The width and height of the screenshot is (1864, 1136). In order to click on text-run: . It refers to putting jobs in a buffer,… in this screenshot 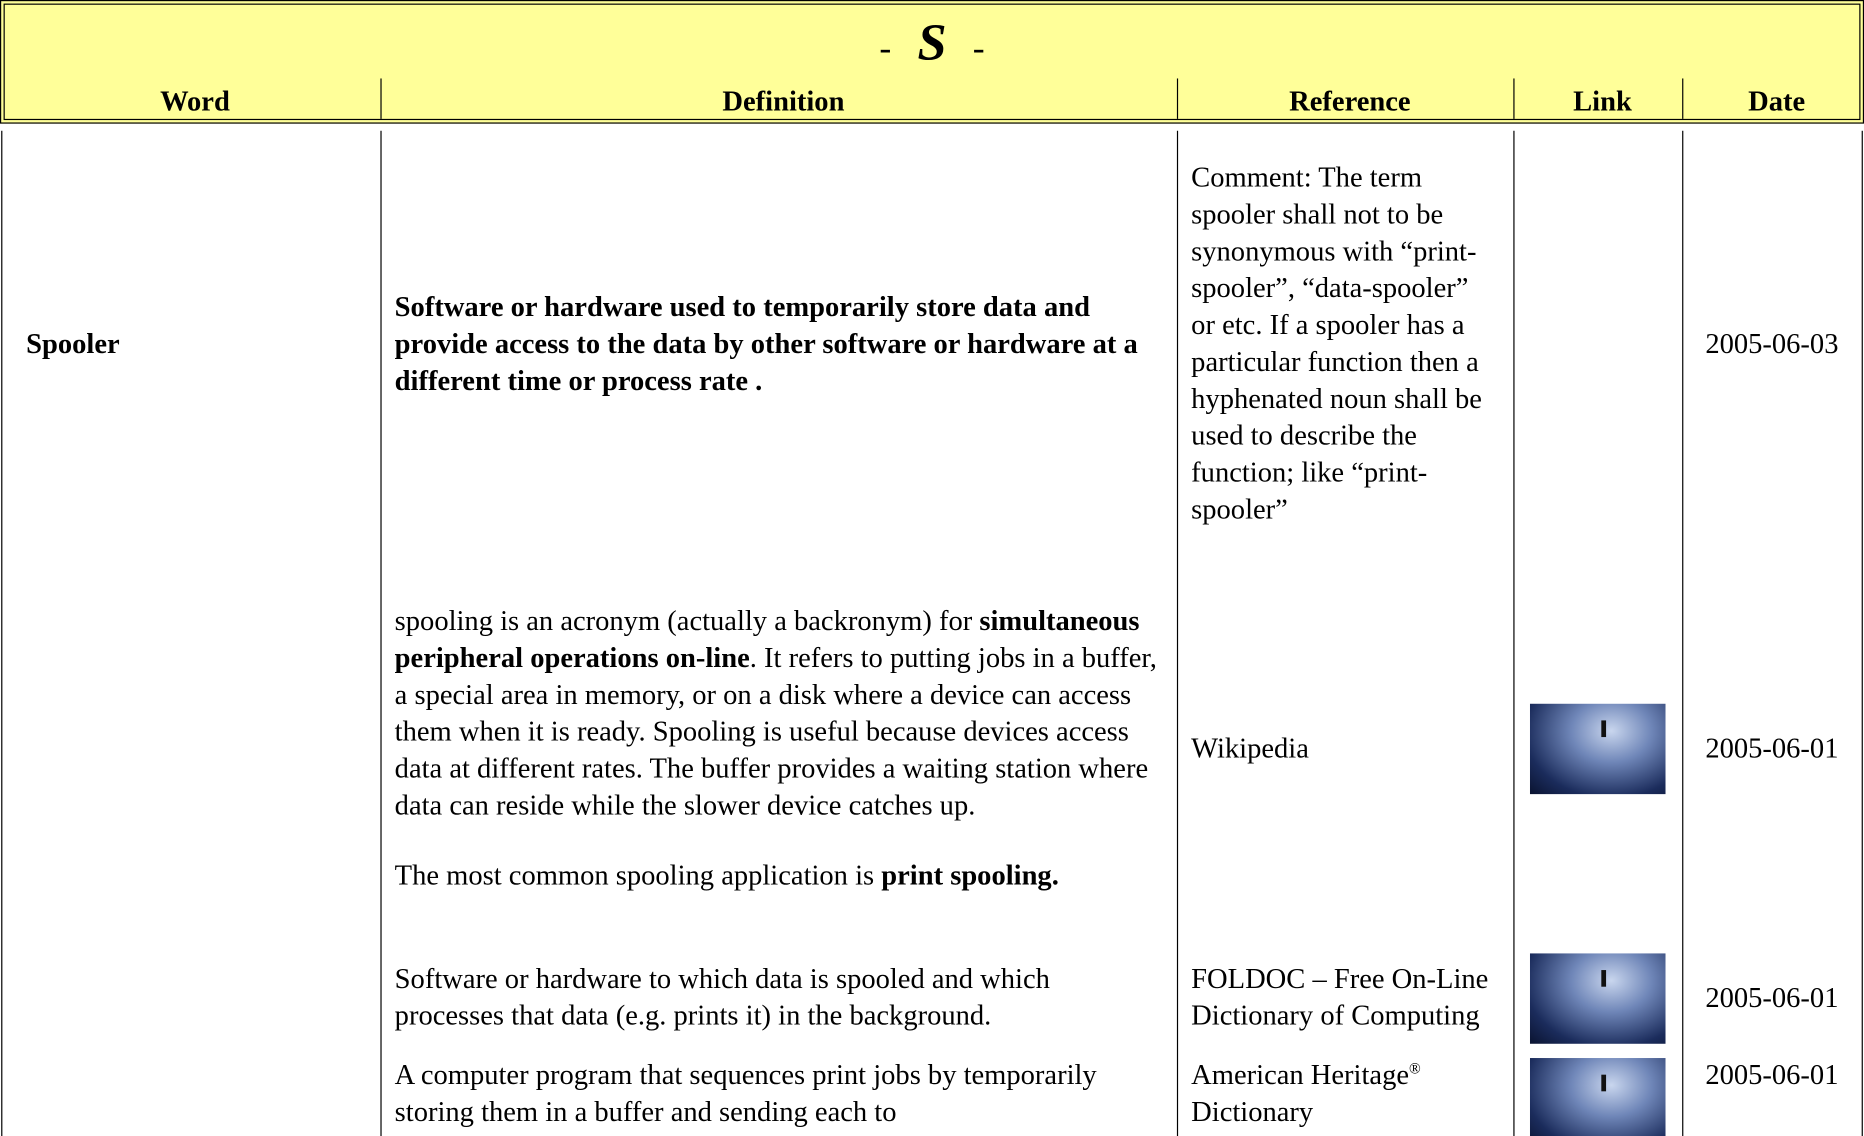, I will do `click(775, 731)`.